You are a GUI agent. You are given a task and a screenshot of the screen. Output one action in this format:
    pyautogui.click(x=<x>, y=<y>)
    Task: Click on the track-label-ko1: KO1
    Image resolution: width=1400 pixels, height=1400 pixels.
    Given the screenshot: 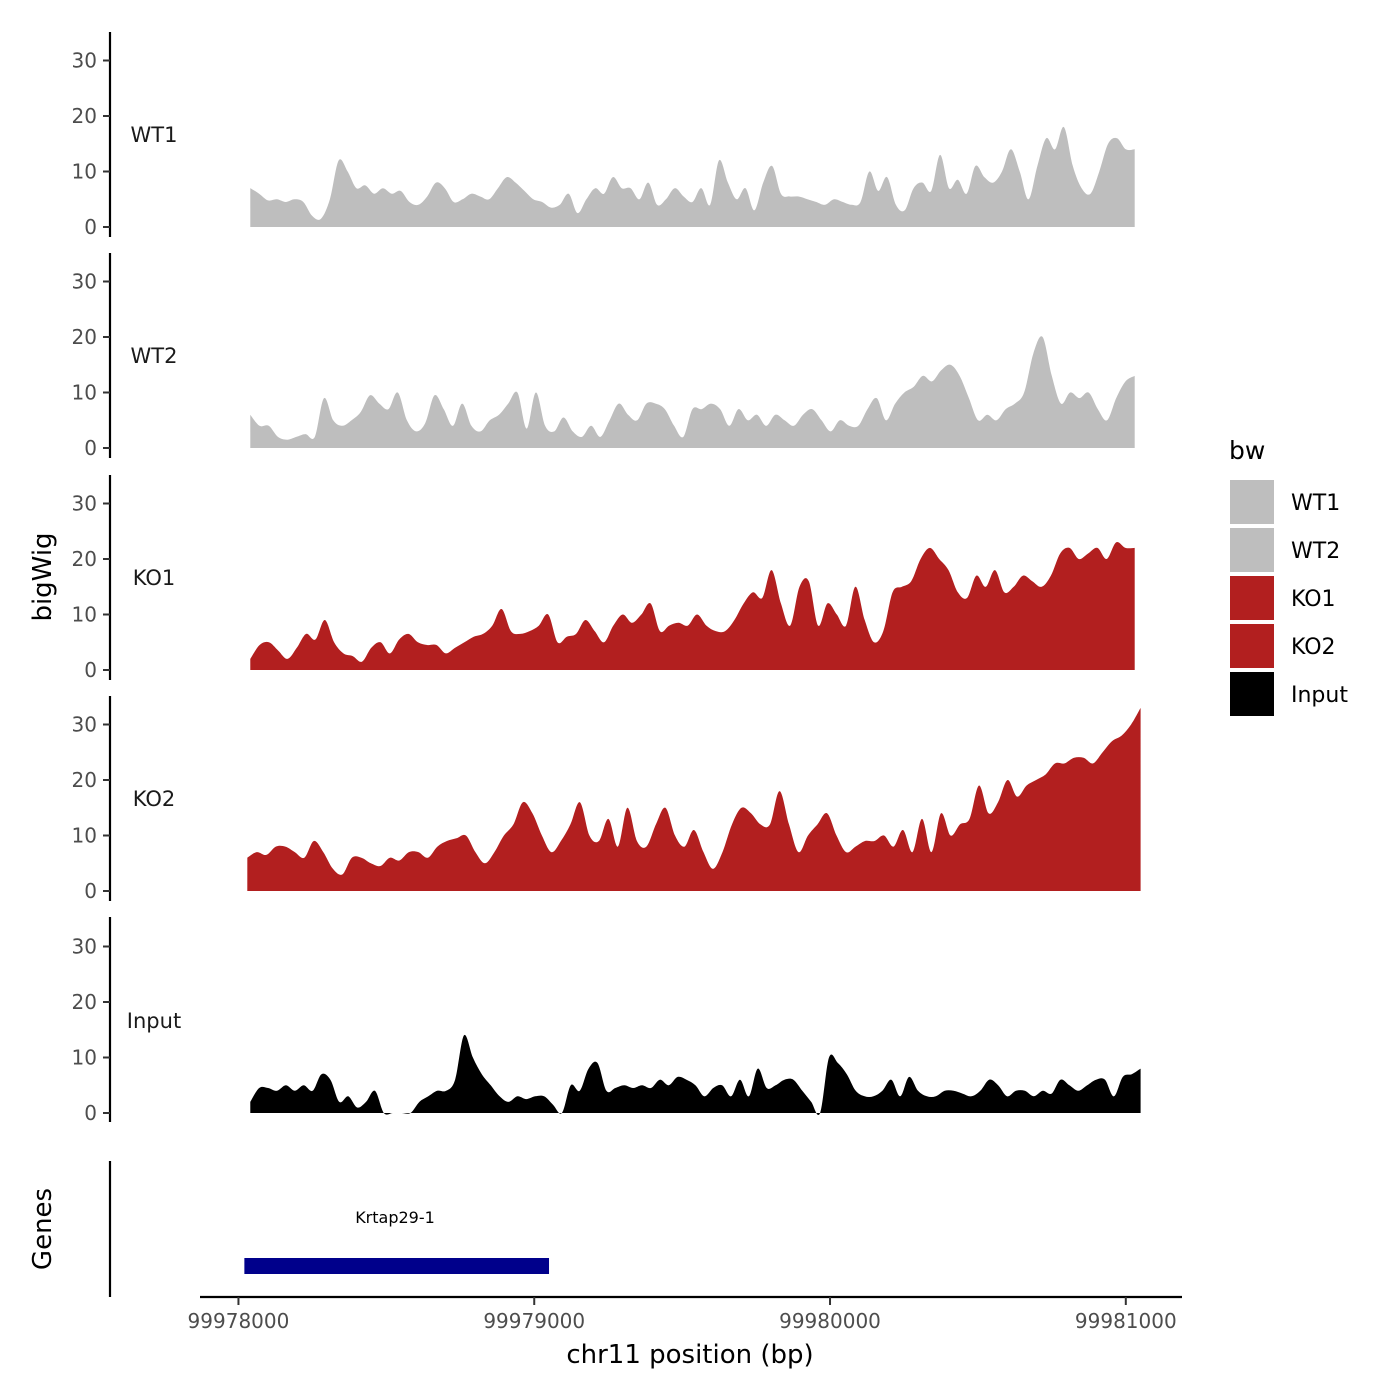 What is the action you would take?
    pyautogui.click(x=154, y=578)
    